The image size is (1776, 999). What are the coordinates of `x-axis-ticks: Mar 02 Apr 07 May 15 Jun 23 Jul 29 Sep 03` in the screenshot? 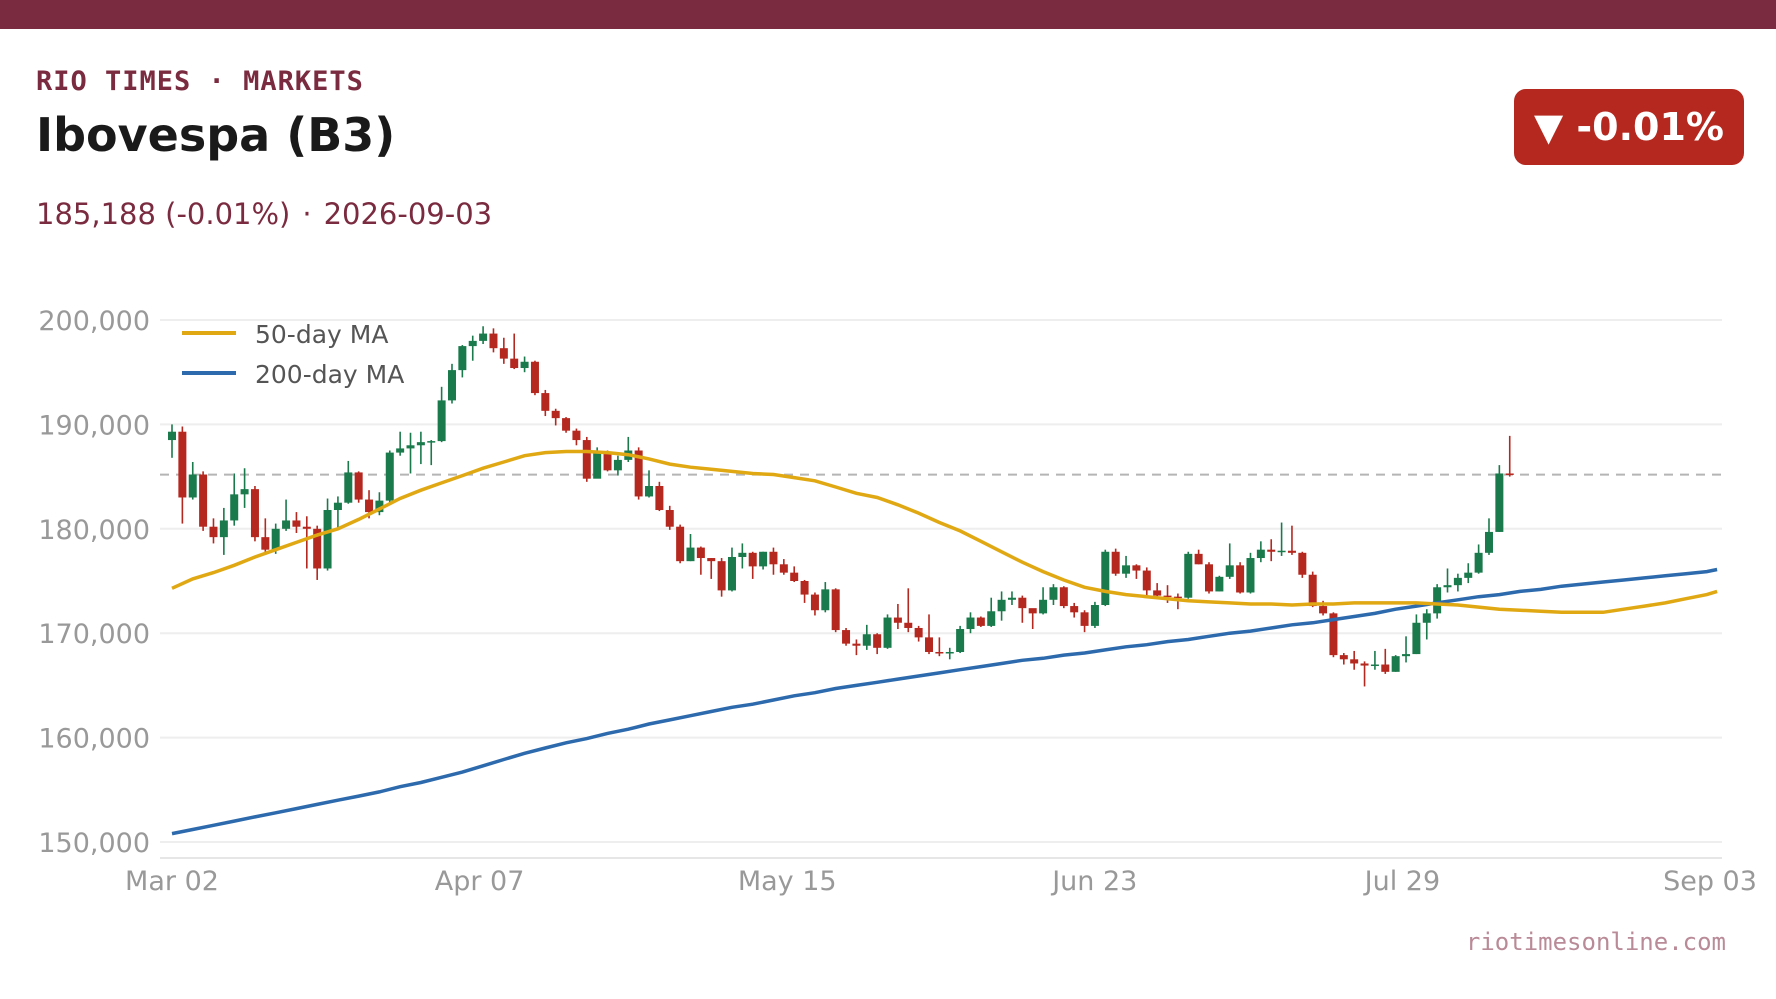 It's located at (941, 881).